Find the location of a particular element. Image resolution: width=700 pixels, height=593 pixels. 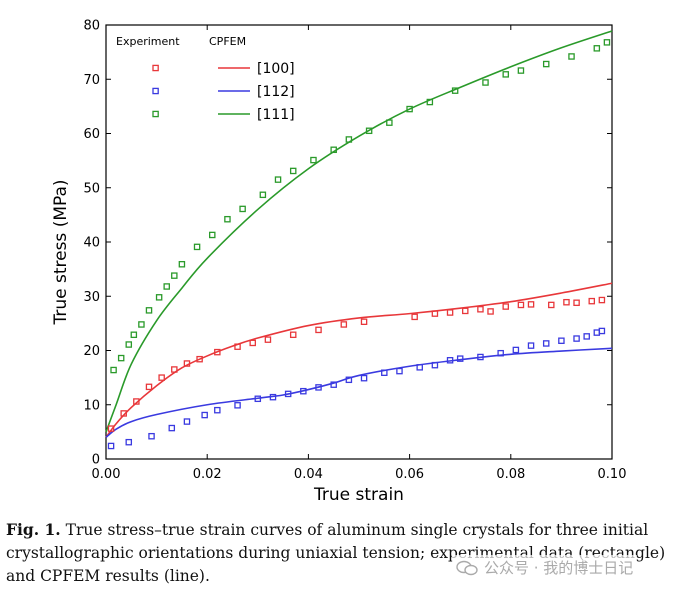

x-tick-label: 0.06 is located at coordinates (409, 474).